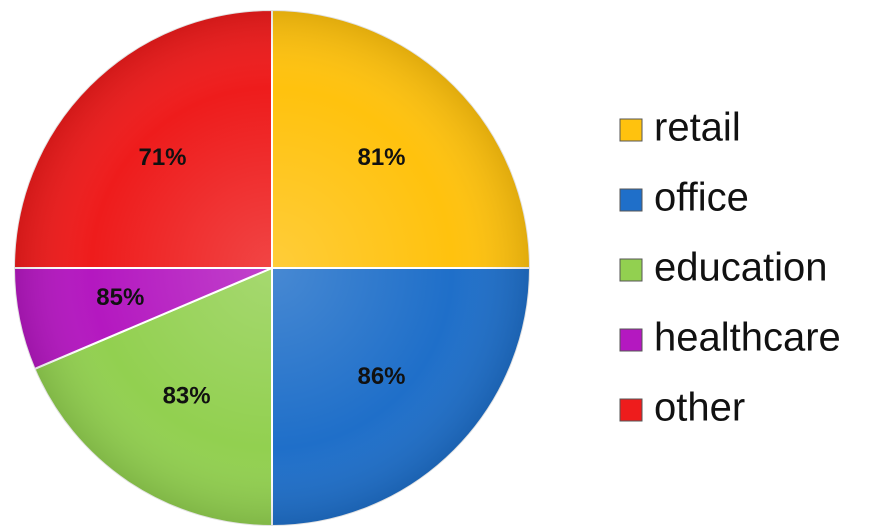  I want to click on data-label-office: 86%, so click(381, 376).